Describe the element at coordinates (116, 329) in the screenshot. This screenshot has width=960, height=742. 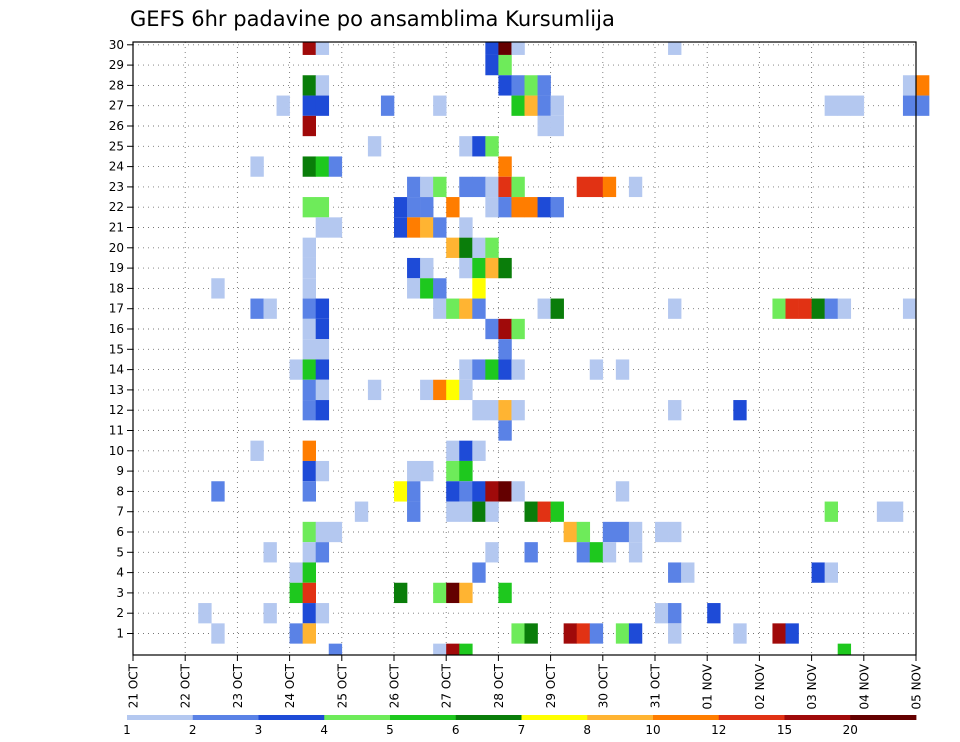
I see `y-tick-label: 16` at that location.